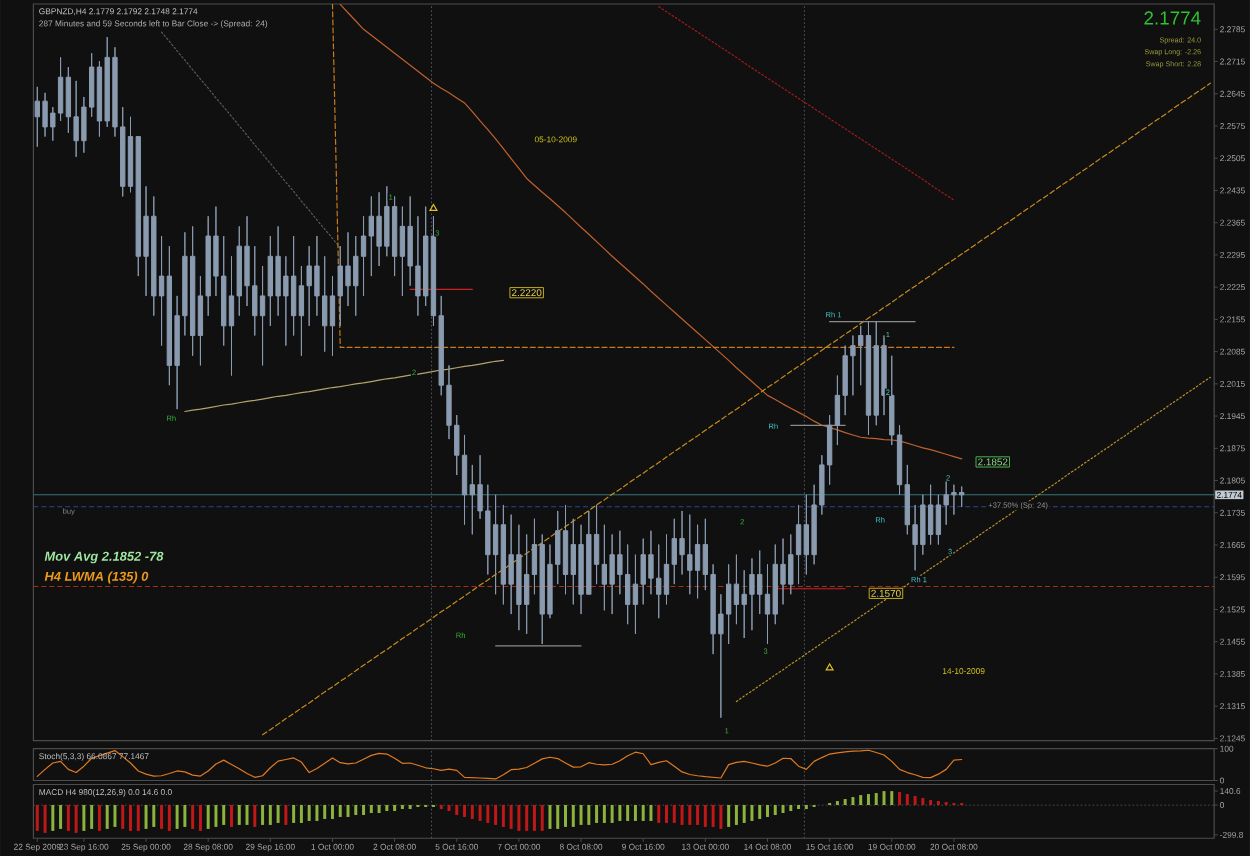 This screenshot has height=856, width=1250. I want to click on annotation: 2.1774, so click(1172, 18).